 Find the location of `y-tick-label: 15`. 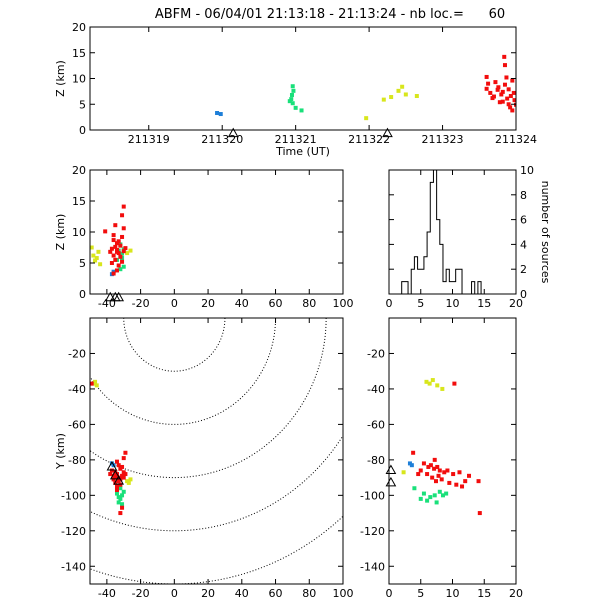

y-tick-label: 15 is located at coordinates (79, 201).